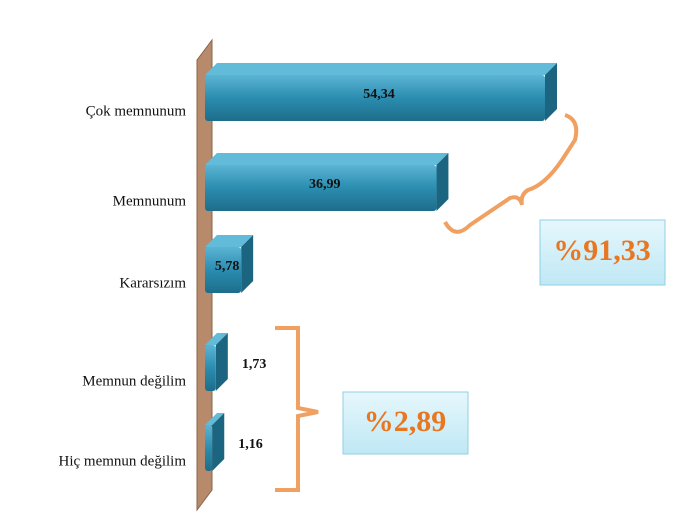 This screenshot has width=676, height=515. I want to click on value-label: 5,78, so click(227, 266).